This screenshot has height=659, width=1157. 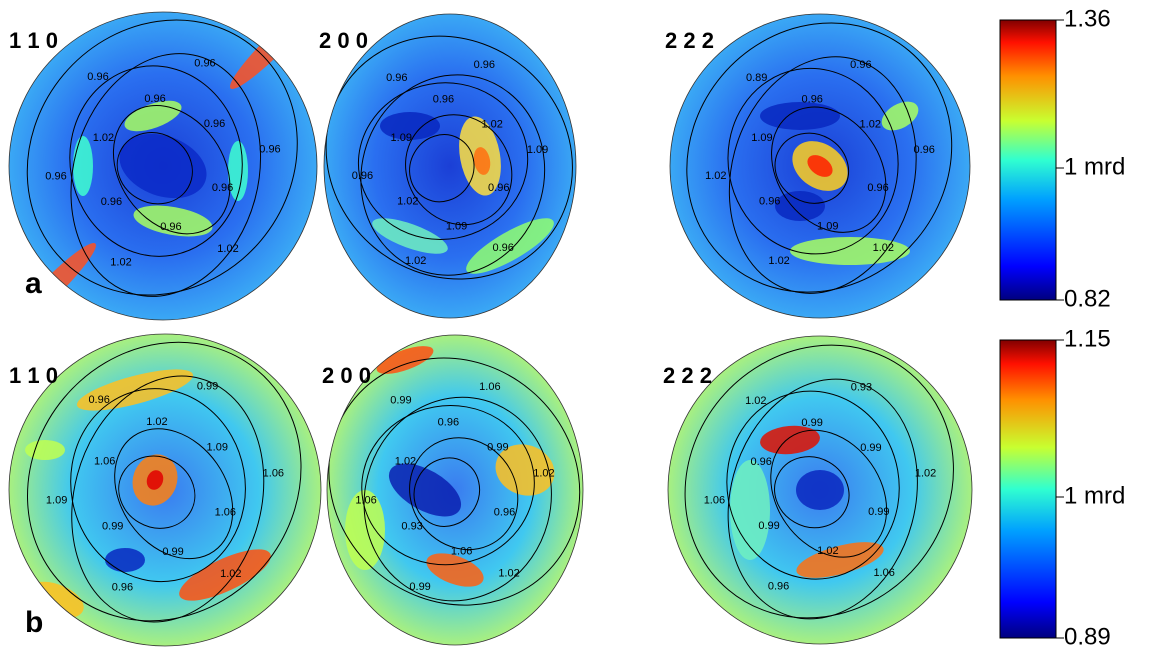 What do you see at coordinates (34, 622) in the screenshot?
I see `panel-label: b` at bounding box center [34, 622].